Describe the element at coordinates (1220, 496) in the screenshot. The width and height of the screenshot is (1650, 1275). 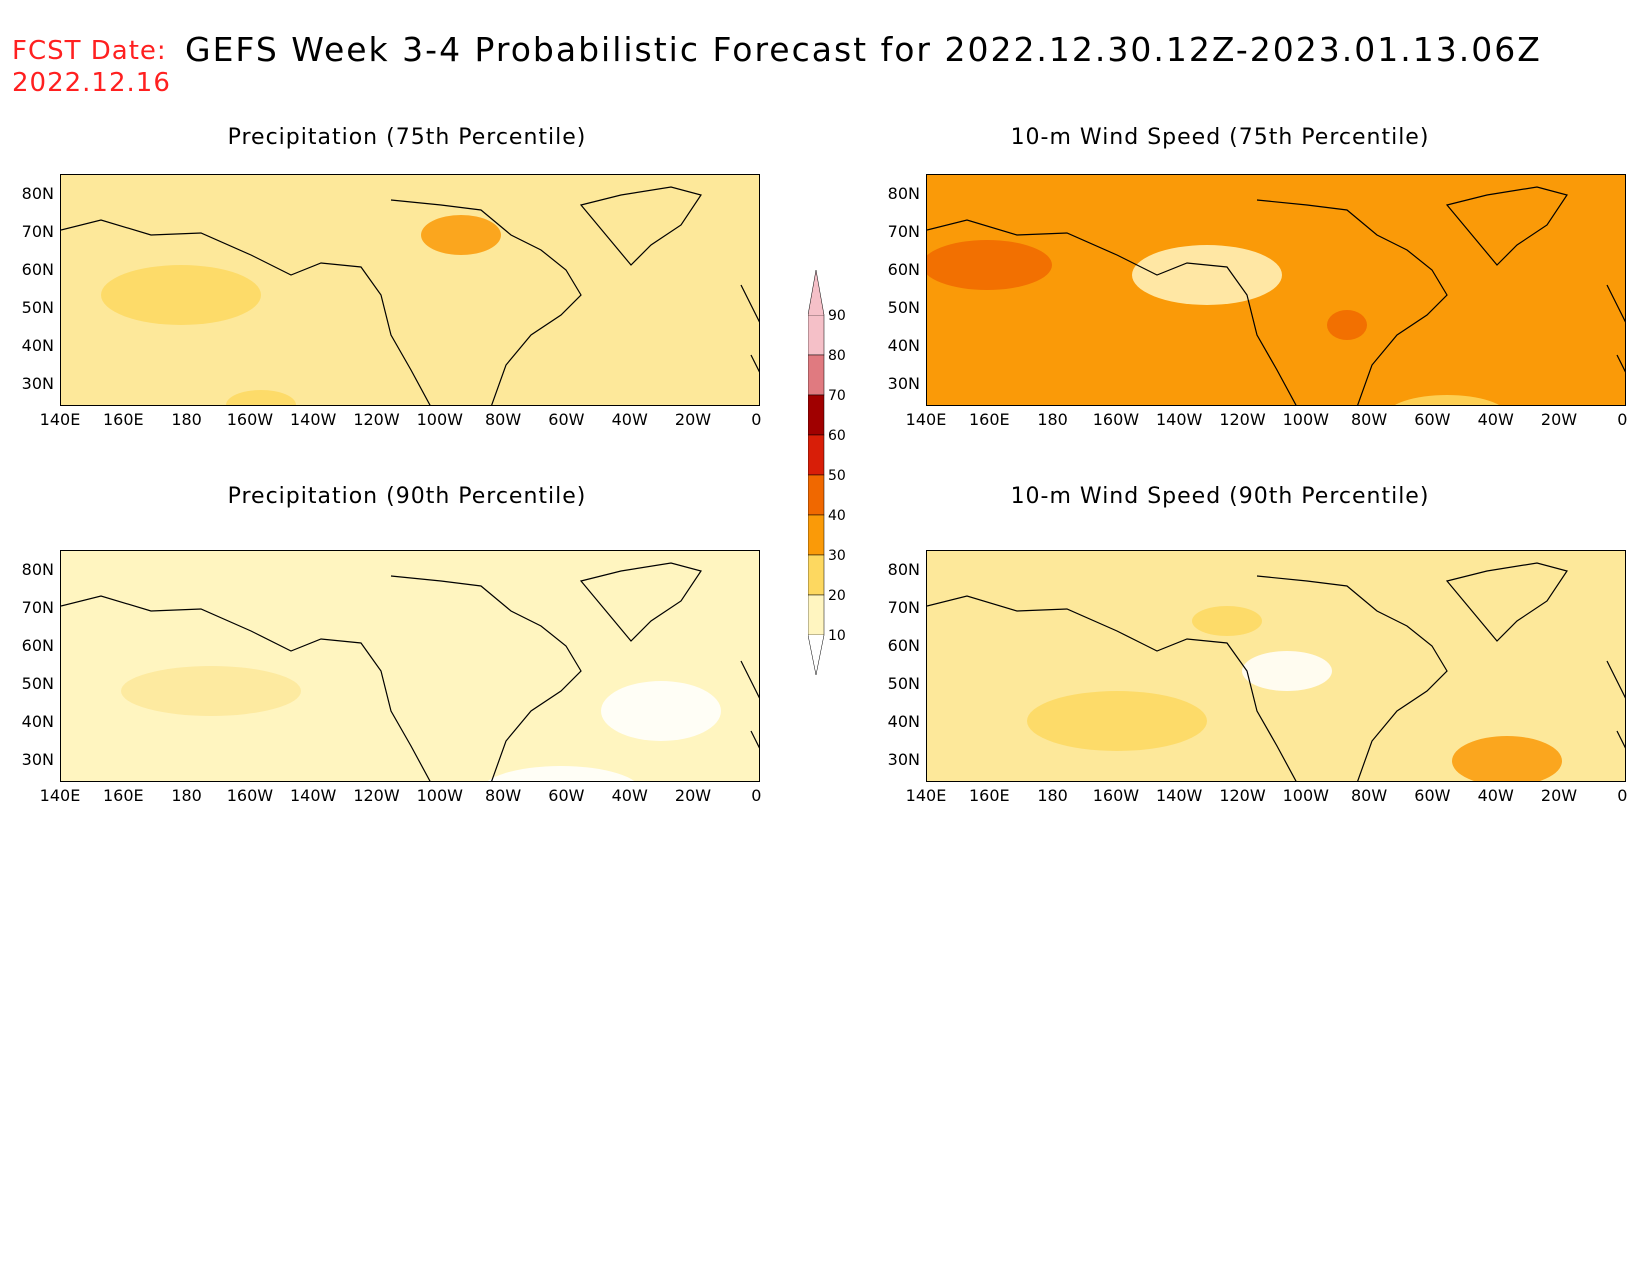
I see `panel-title-wind-90: 10-m Wind Speed (90th Percentile)` at that location.